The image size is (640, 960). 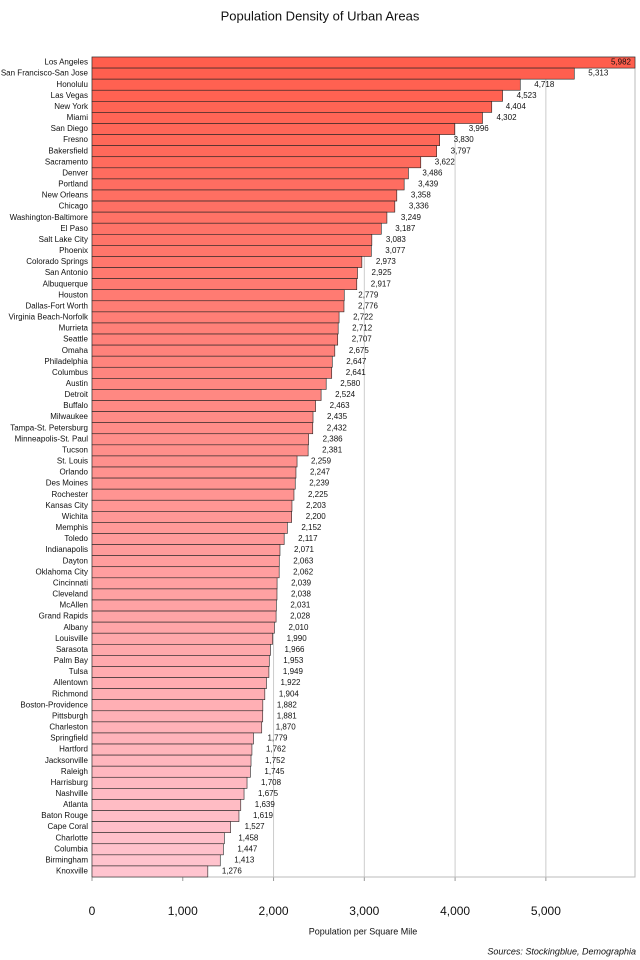 What do you see at coordinates (74, 328) in the screenshot?
I see `y-tick-label: Murrieta` at bounding box center [74, 328].